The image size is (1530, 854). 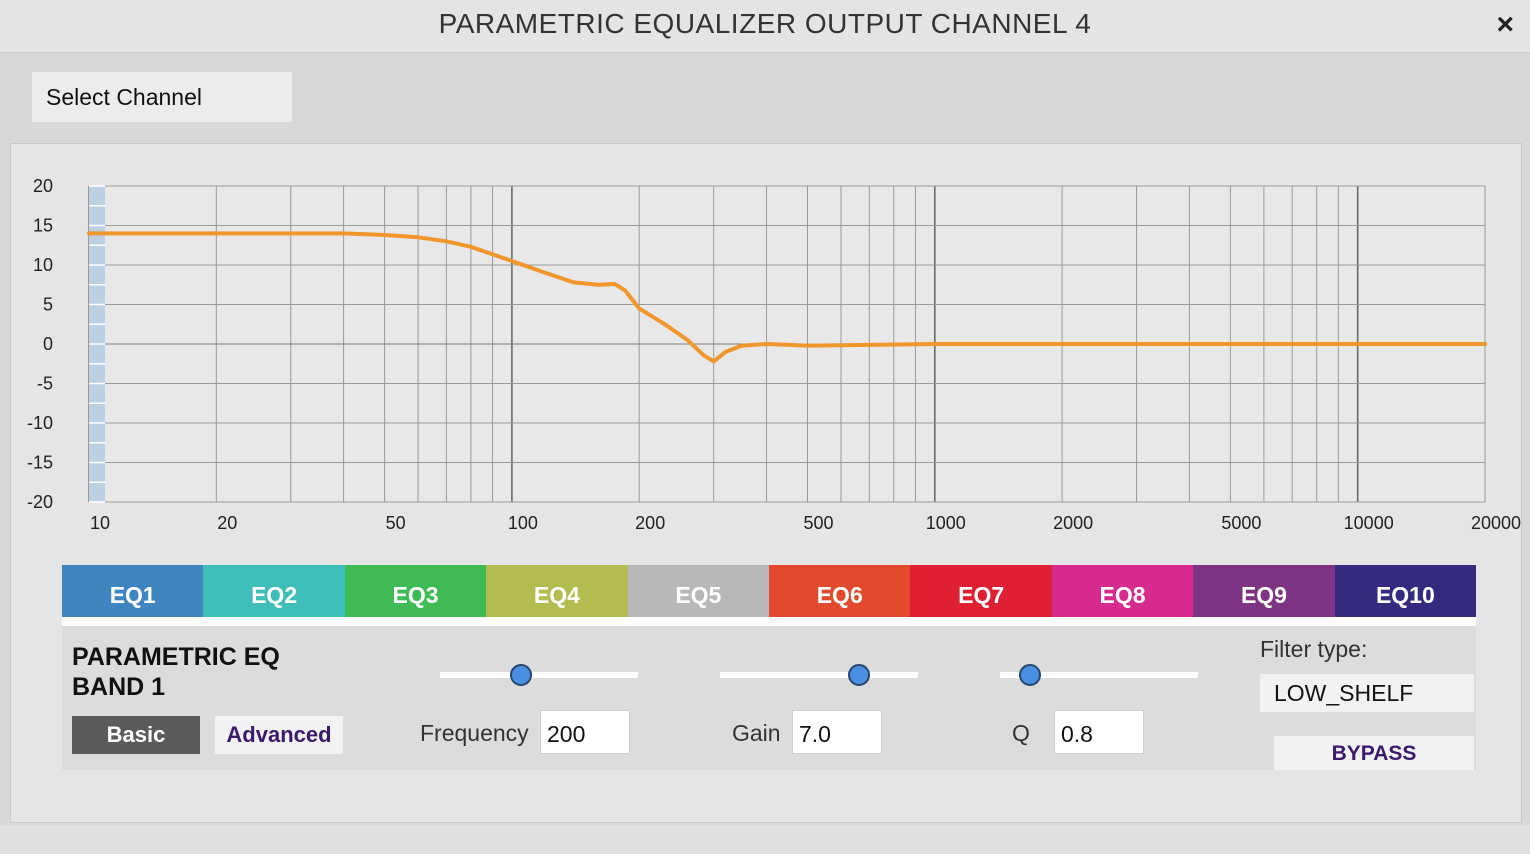 I want to click on bypass-button: BYPASS, so click(x=1374, y=753).